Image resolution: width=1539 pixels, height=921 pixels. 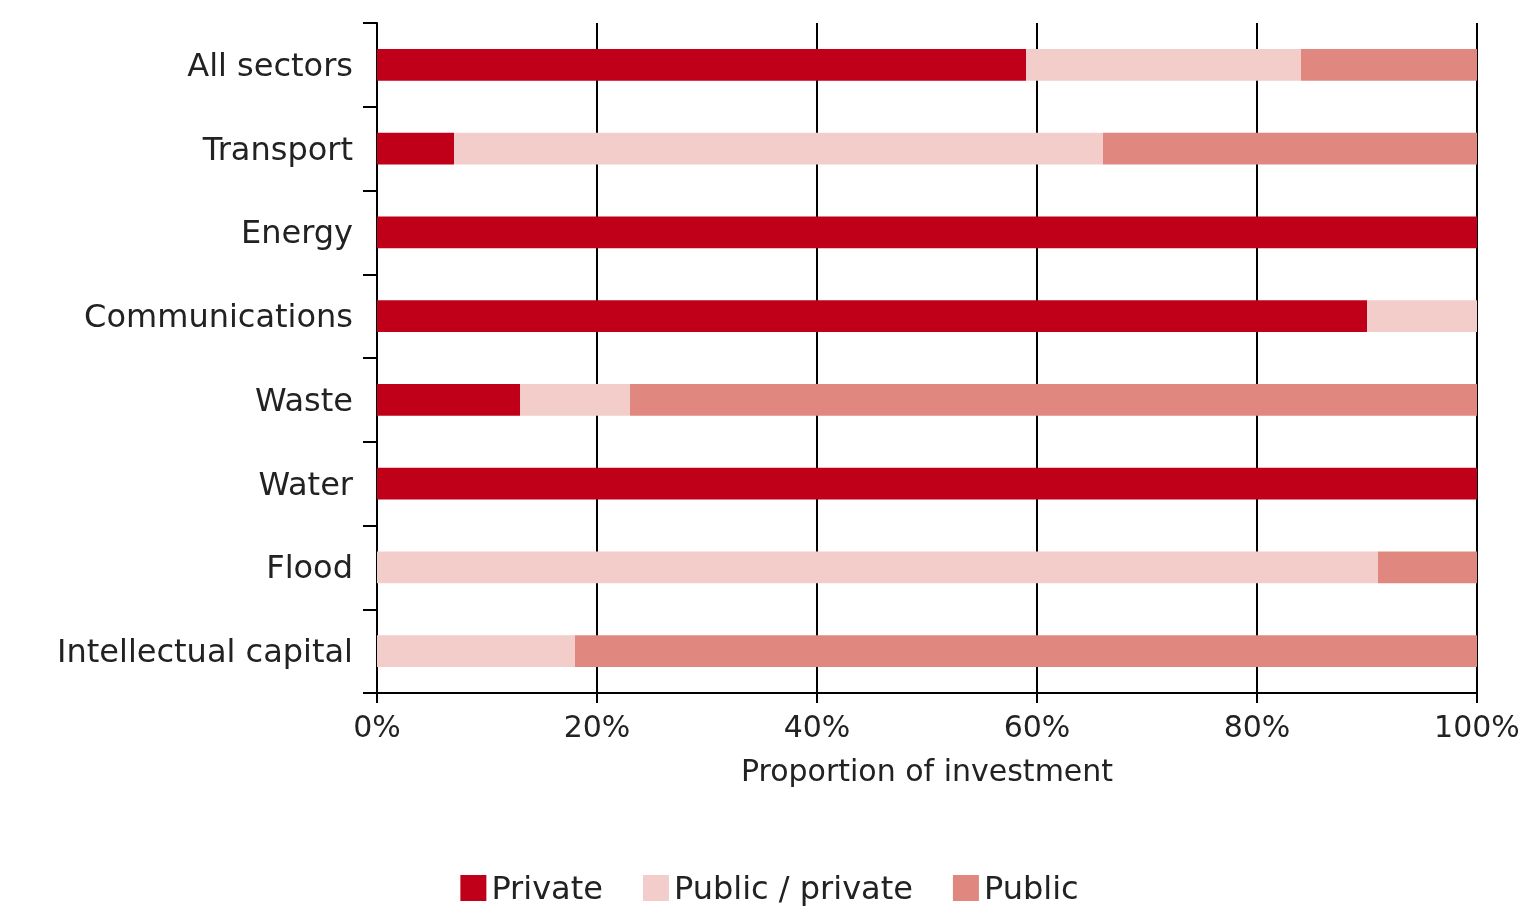 I want to click on legend-label: Public / private, so click(x=793, y=888).